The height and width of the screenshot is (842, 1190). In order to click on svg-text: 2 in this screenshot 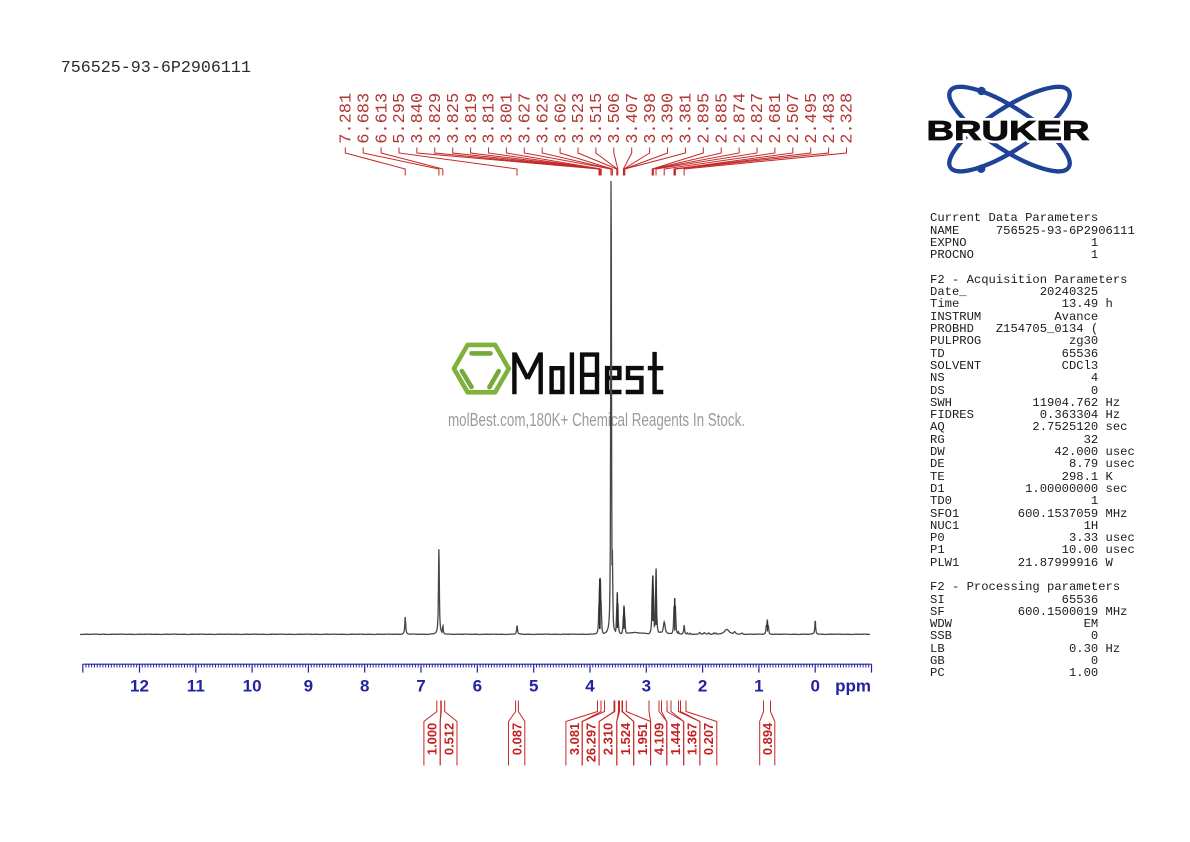, I will do `click(702, 686)`.